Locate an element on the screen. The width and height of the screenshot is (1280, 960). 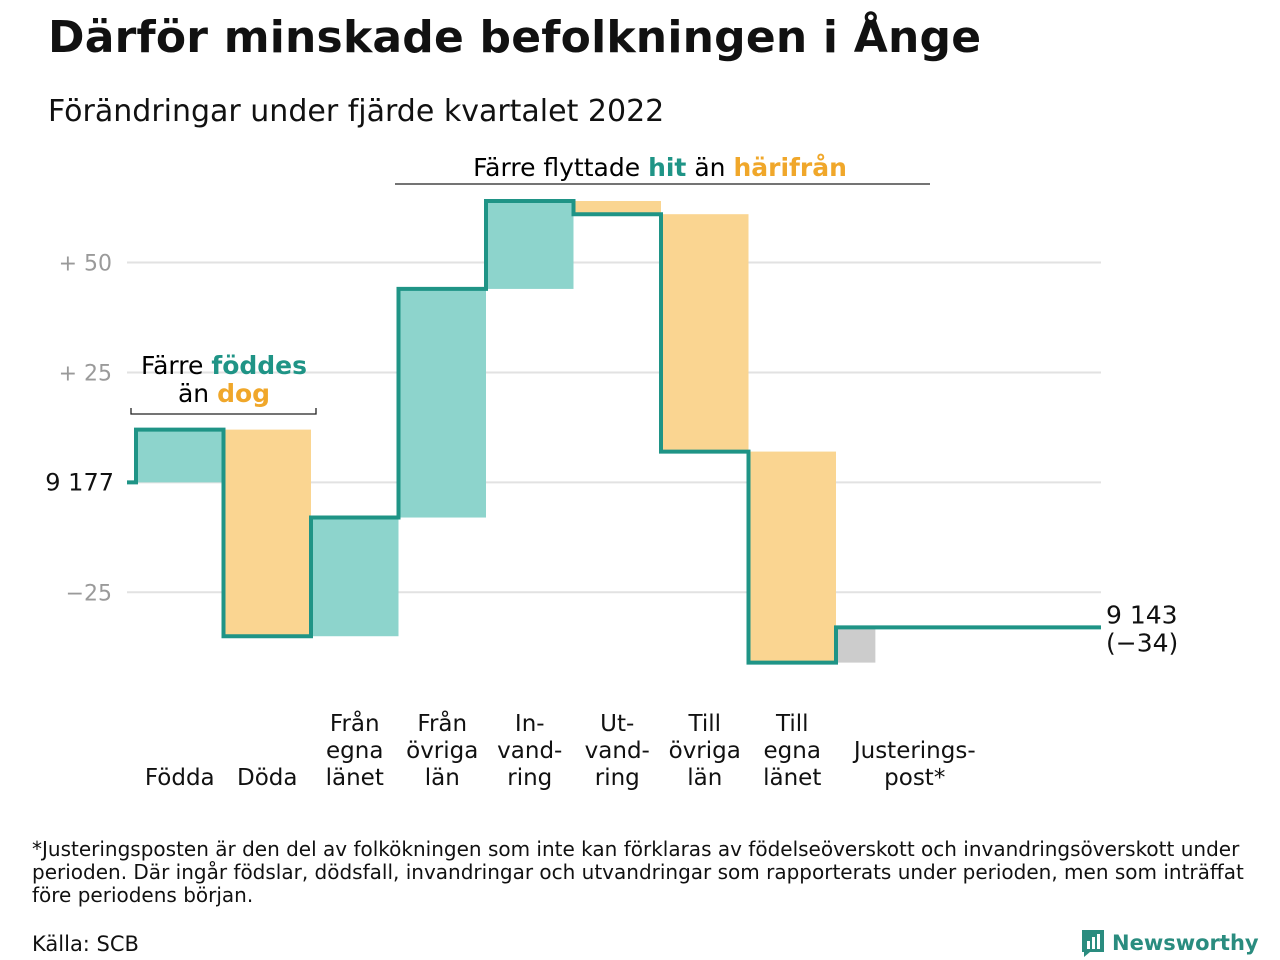
category-label: Döda is located at coordinates (267, 778).